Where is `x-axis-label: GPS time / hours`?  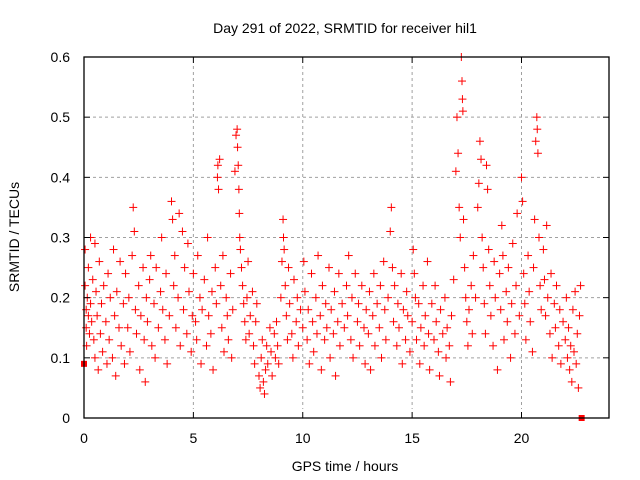
x-axis-label: GPS time / hours is located at coordinates (345, 466).